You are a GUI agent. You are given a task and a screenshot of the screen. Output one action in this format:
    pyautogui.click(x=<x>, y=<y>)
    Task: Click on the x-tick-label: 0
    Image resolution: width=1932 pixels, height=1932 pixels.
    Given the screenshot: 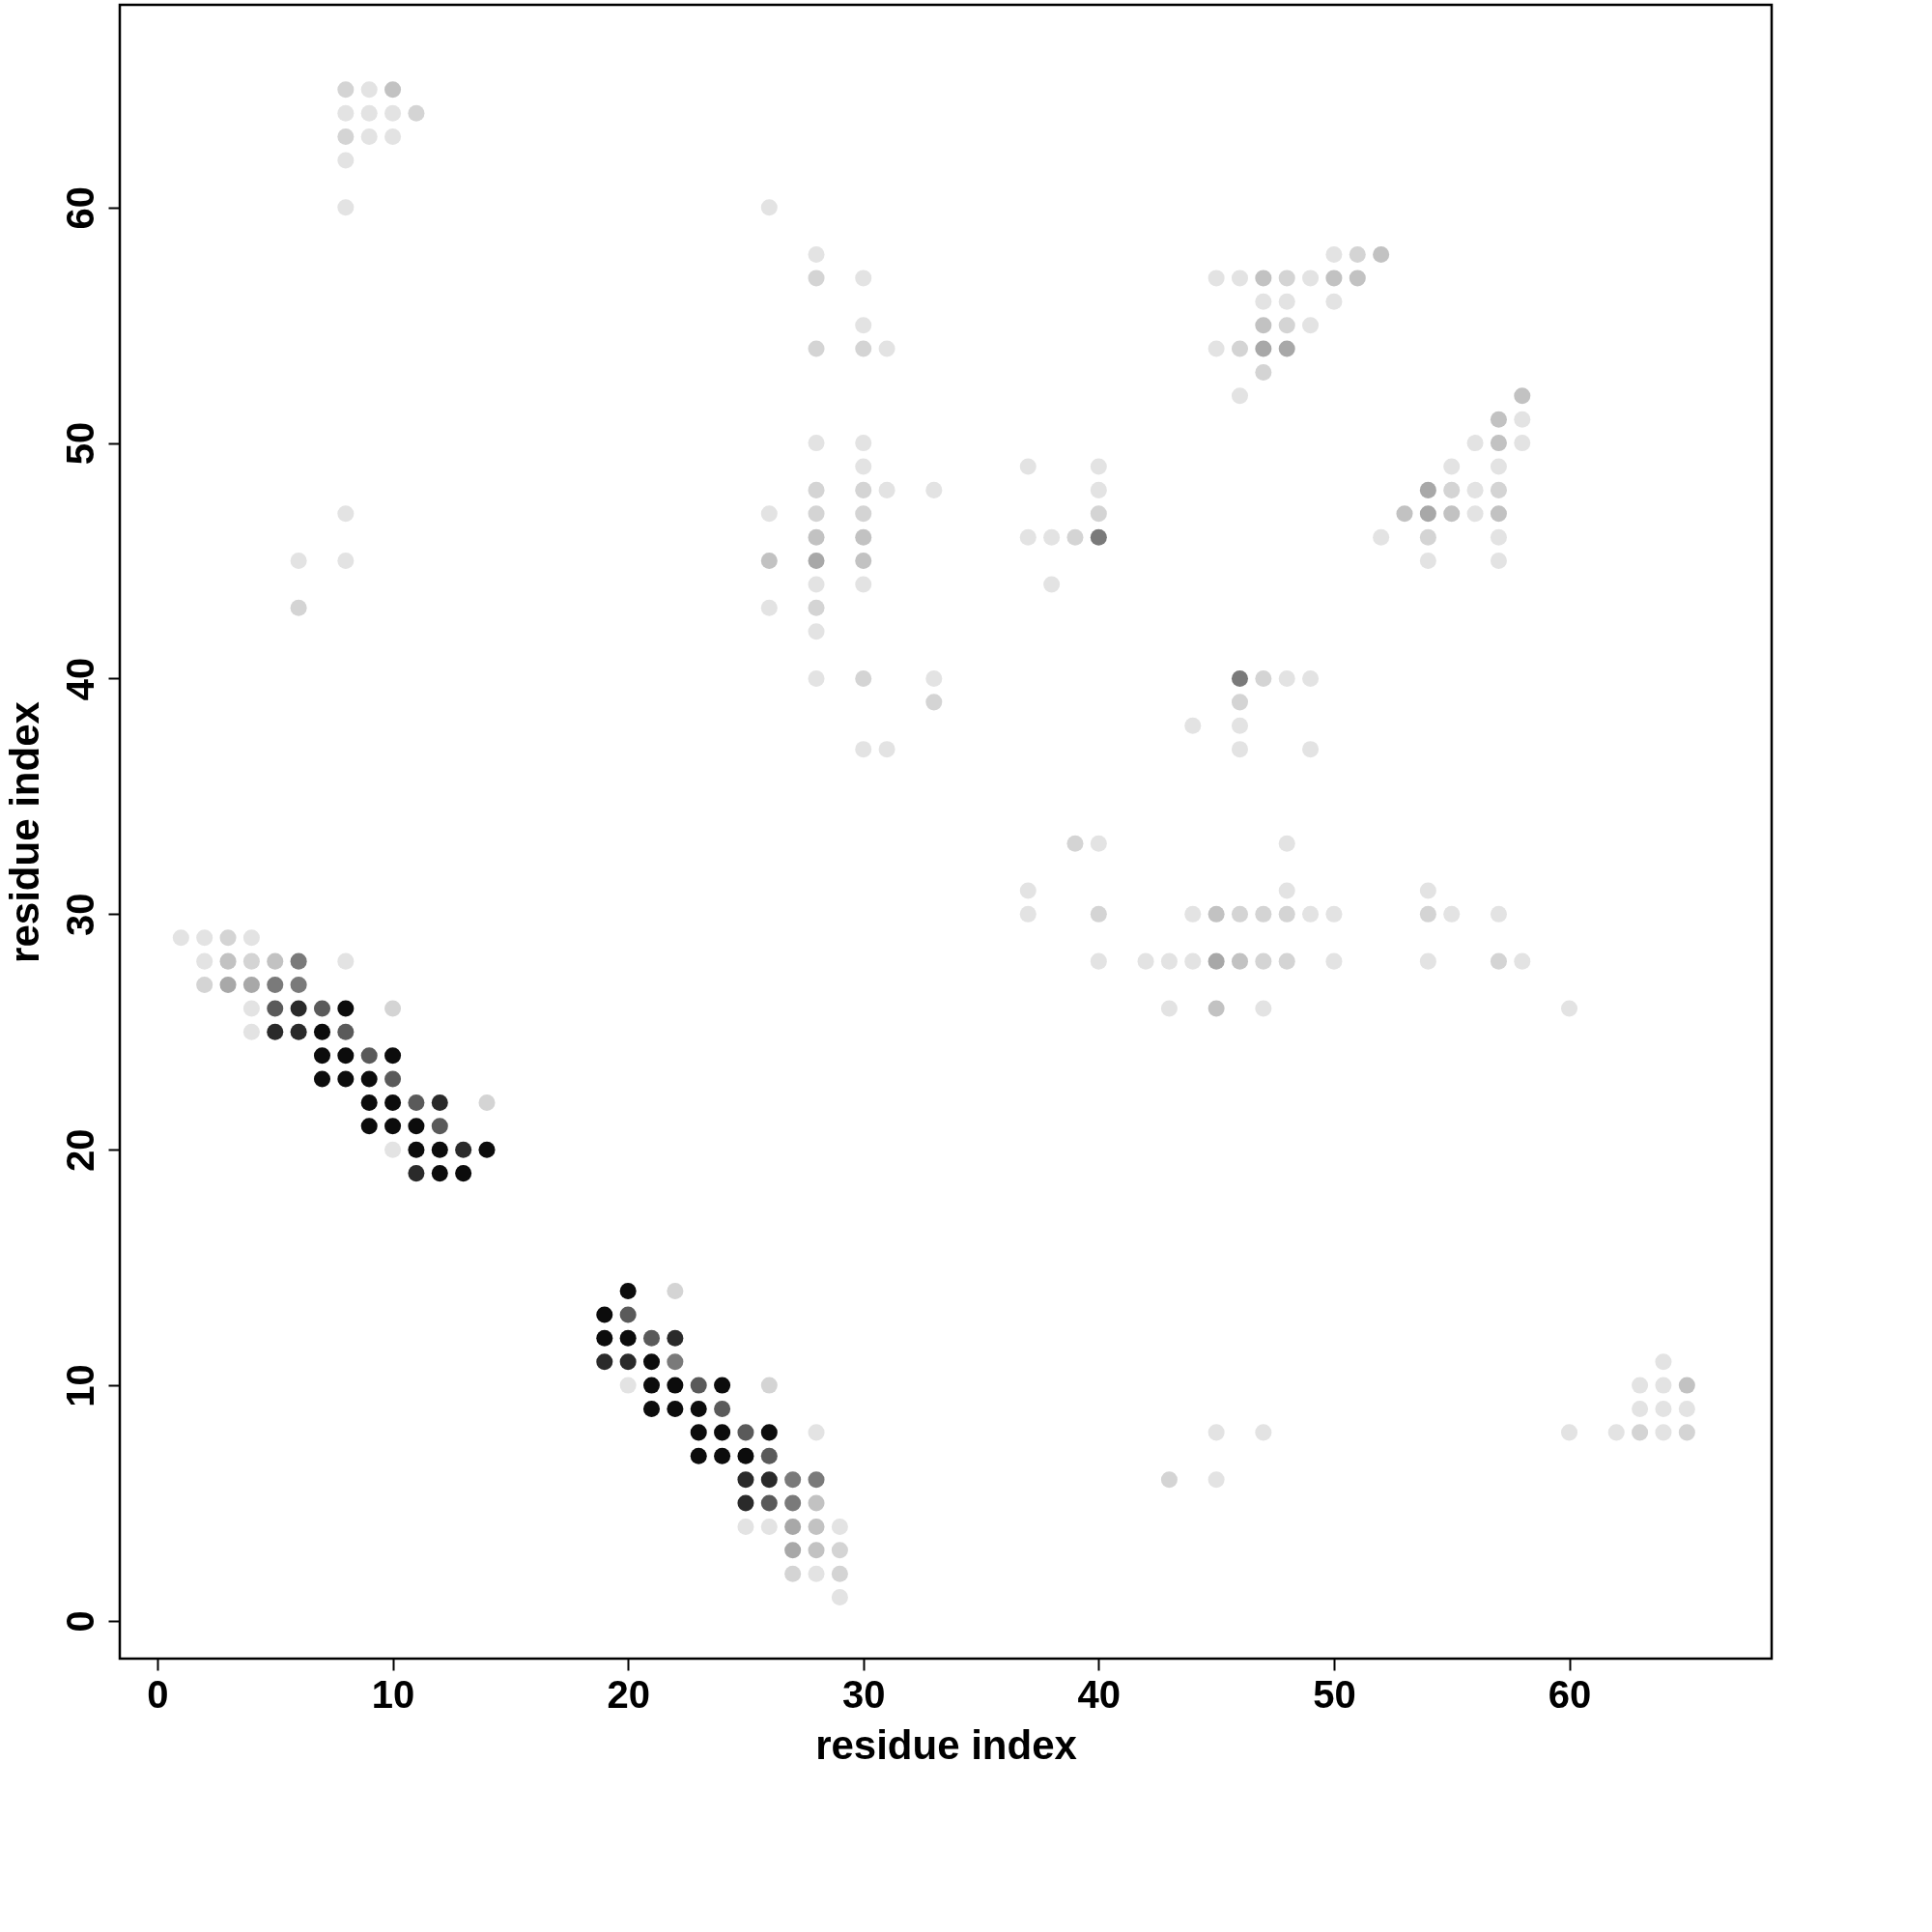 What is the action you would take?
    pyautogui.click(x=158, y=1694)
    